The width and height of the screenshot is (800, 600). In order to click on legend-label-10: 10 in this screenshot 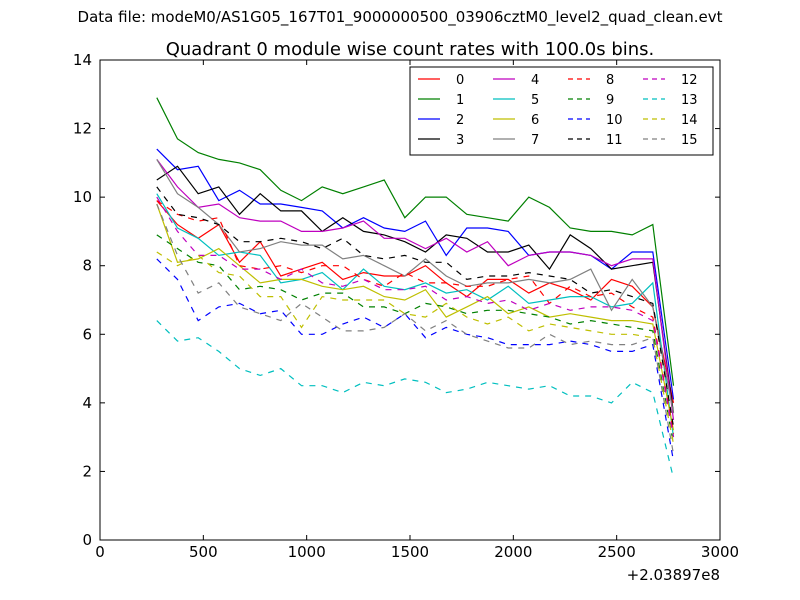, I will do `click(614, 120)`.